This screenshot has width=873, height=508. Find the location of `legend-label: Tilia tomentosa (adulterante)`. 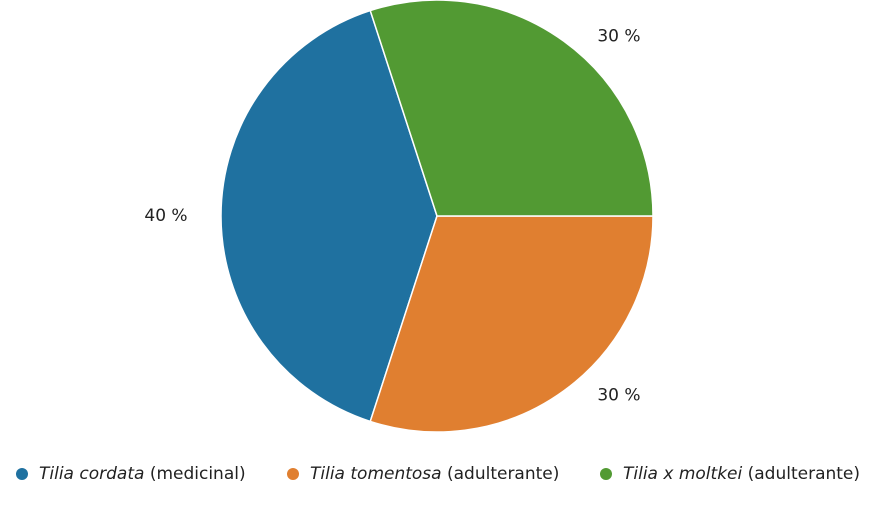

legend-label: Tilia tomentosa (adulterante) is located at coordinates (434, 474).